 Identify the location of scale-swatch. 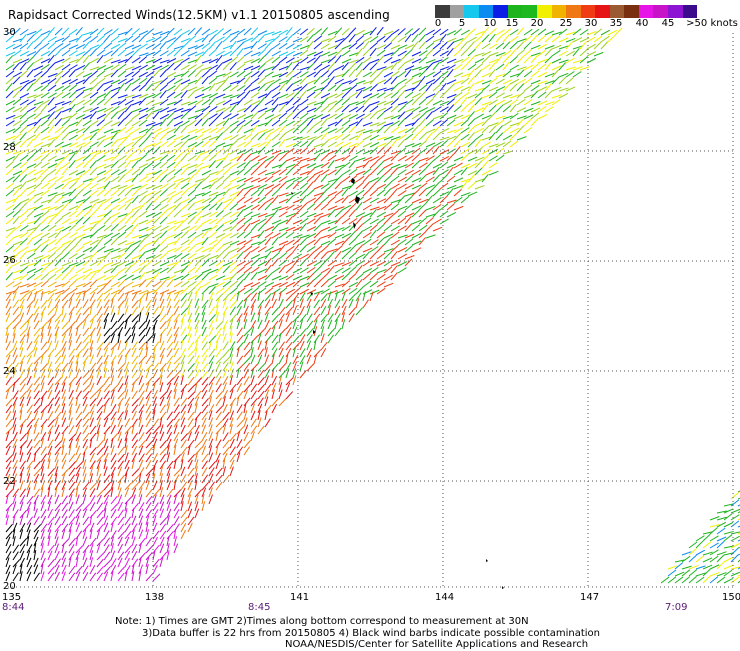
(602, 11).